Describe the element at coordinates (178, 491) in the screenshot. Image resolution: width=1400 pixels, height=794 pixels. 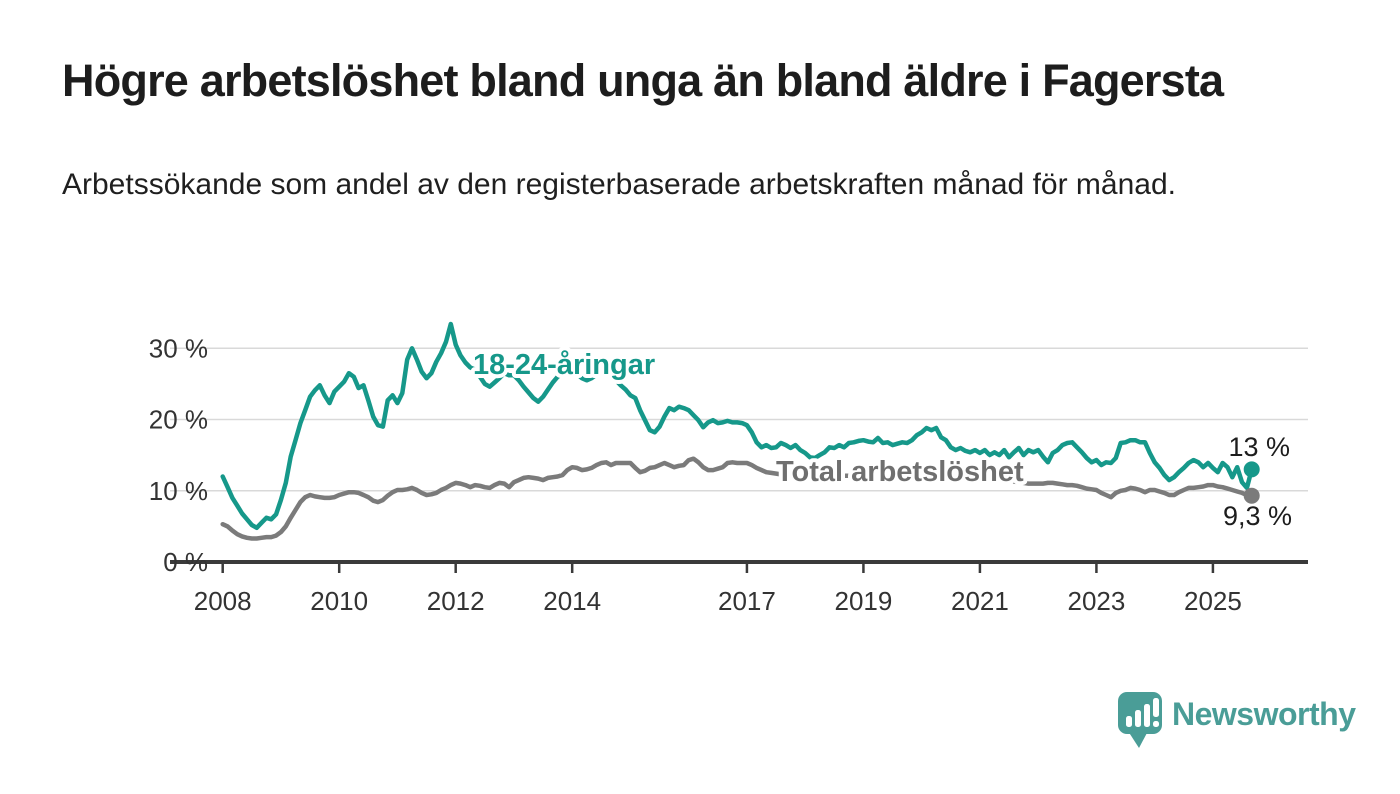
I see `y-tick-label-10: 10 %` at that location.